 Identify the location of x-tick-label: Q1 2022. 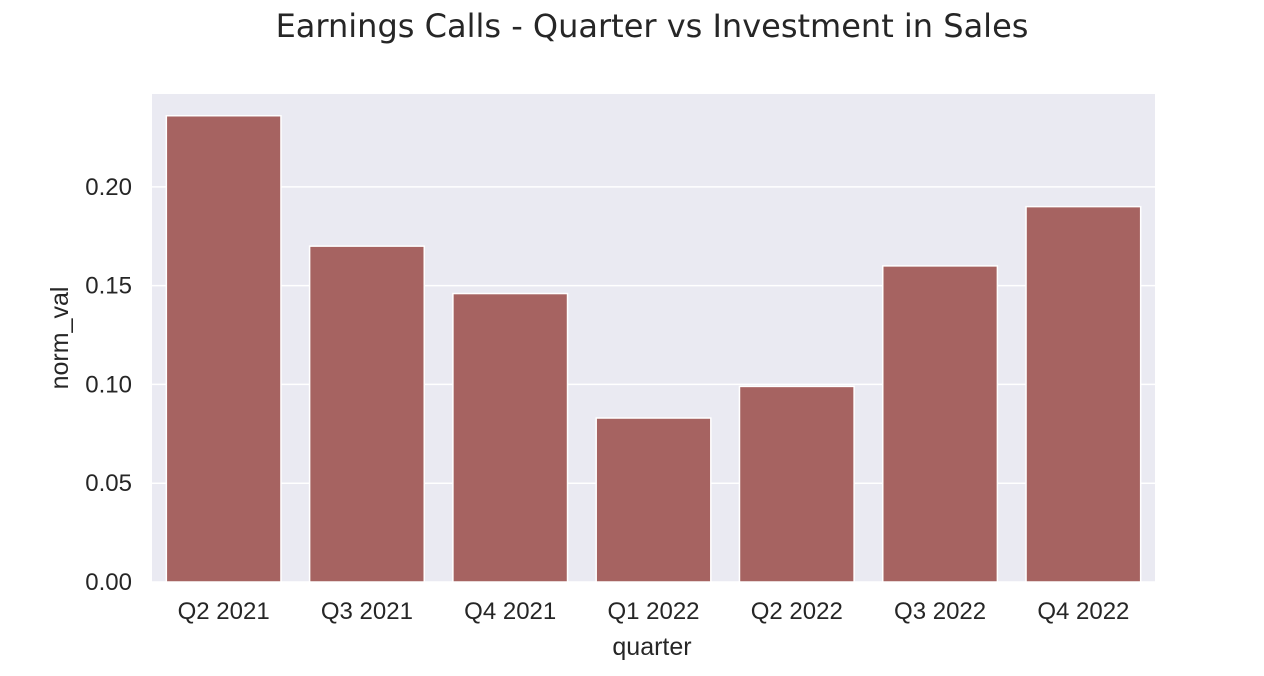
(653, 611).